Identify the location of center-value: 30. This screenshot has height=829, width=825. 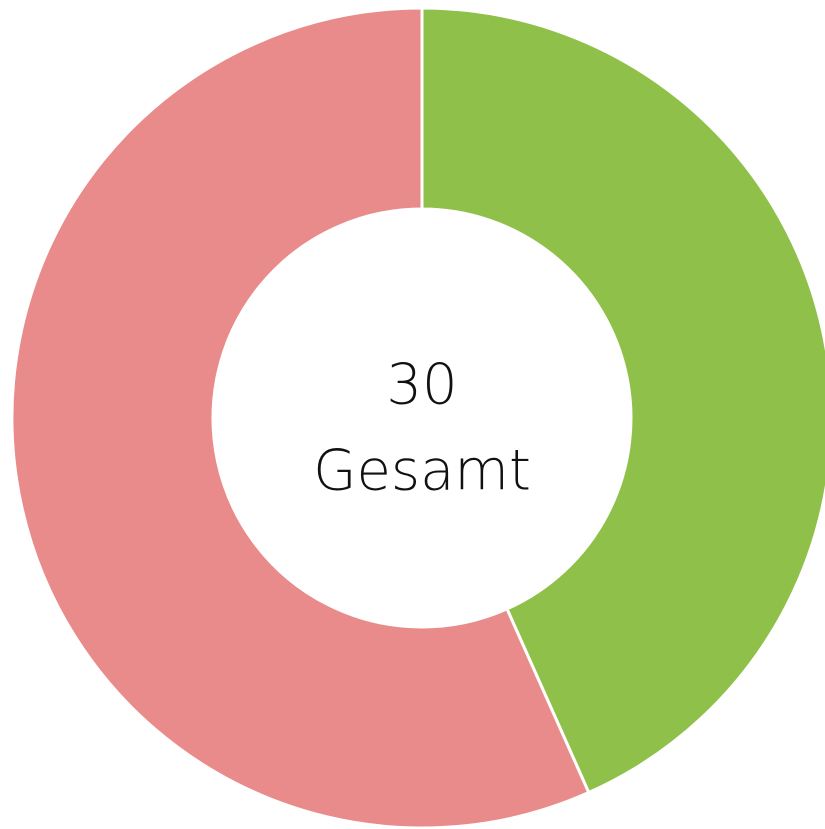
(421, 384).